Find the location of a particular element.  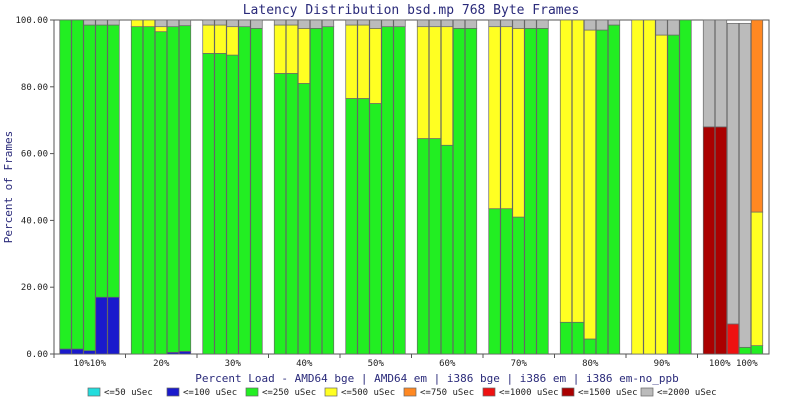

bar-group-30pct is located at coordinates (232, 187).